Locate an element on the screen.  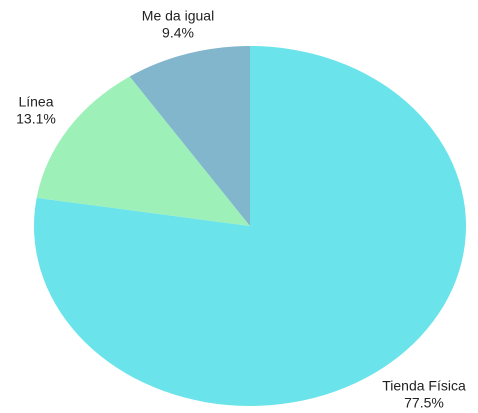
slice-label: Me da igual is located at coordinates (178, 16).